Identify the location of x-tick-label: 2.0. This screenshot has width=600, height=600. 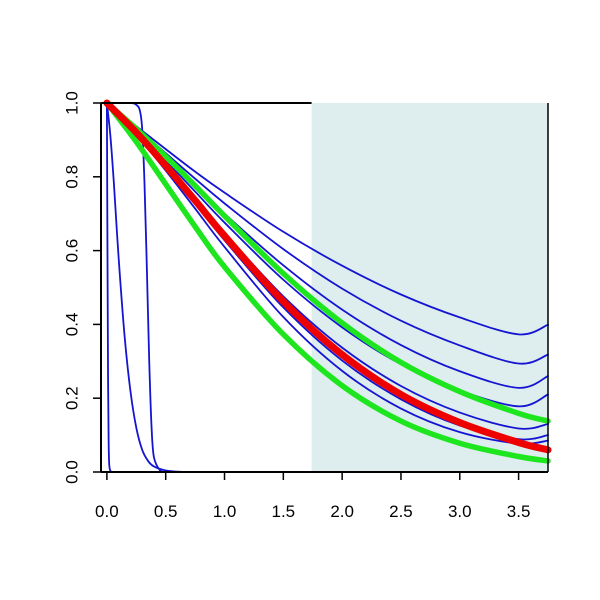
(342, 511).